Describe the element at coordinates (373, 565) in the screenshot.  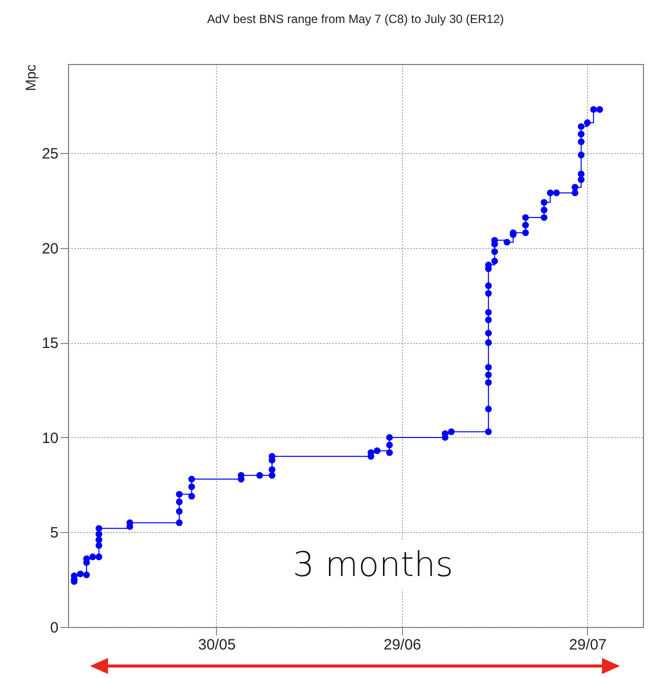
I see `annotation: 3 months` at that location.